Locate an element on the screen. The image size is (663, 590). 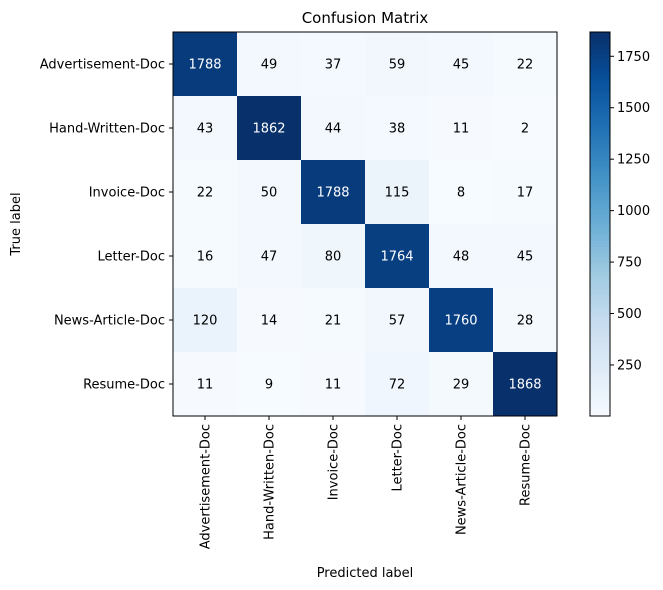
cell-value-label: 47 is located at coordinates (269, 257).